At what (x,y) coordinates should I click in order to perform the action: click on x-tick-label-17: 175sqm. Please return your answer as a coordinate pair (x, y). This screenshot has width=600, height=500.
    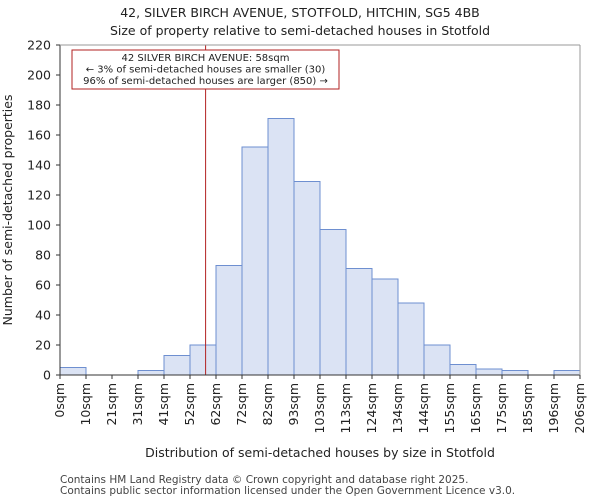
    Looking at the image, I should click on (501, 408).